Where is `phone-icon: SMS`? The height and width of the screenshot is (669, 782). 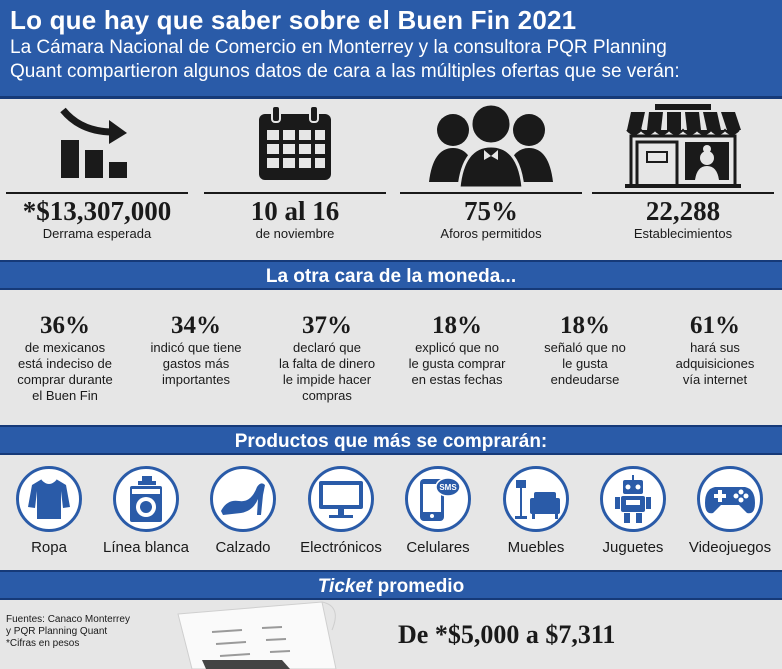 phone-icon: SMS is located at coordinates (440, 499).